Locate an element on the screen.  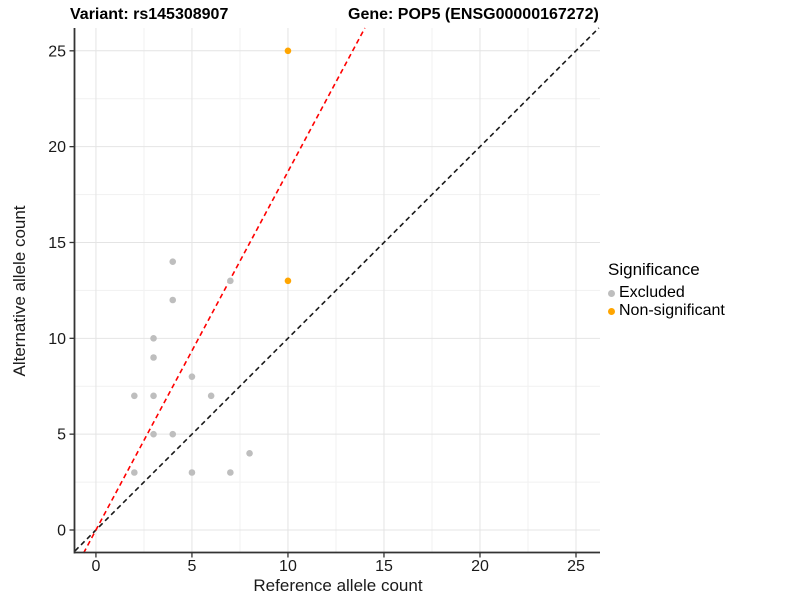
gene-title: Gene: POP5 (ENSG00000167272) is located at coordinates (473, 14).